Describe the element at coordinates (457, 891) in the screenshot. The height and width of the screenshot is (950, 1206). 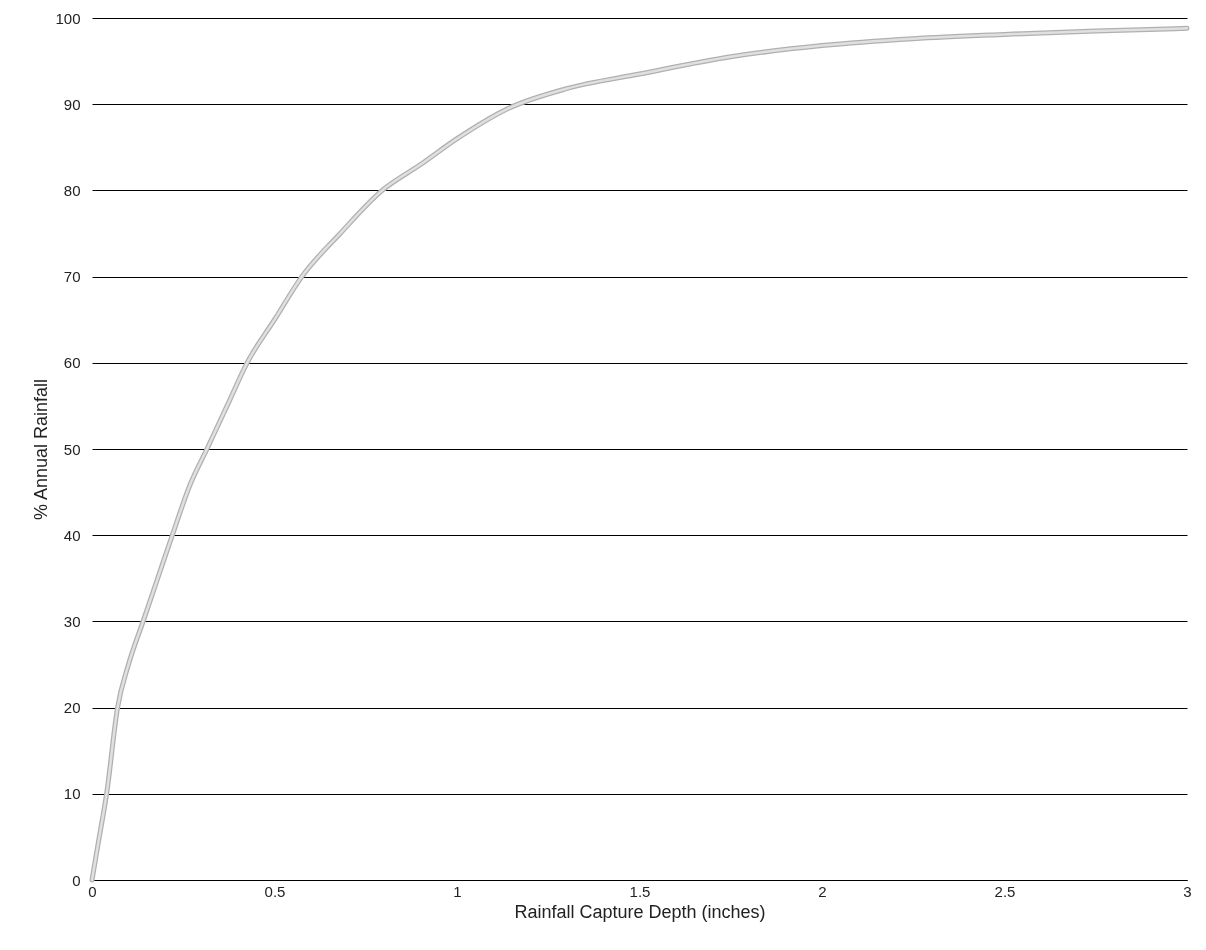
I see `x-tick-label: 1` at that location.